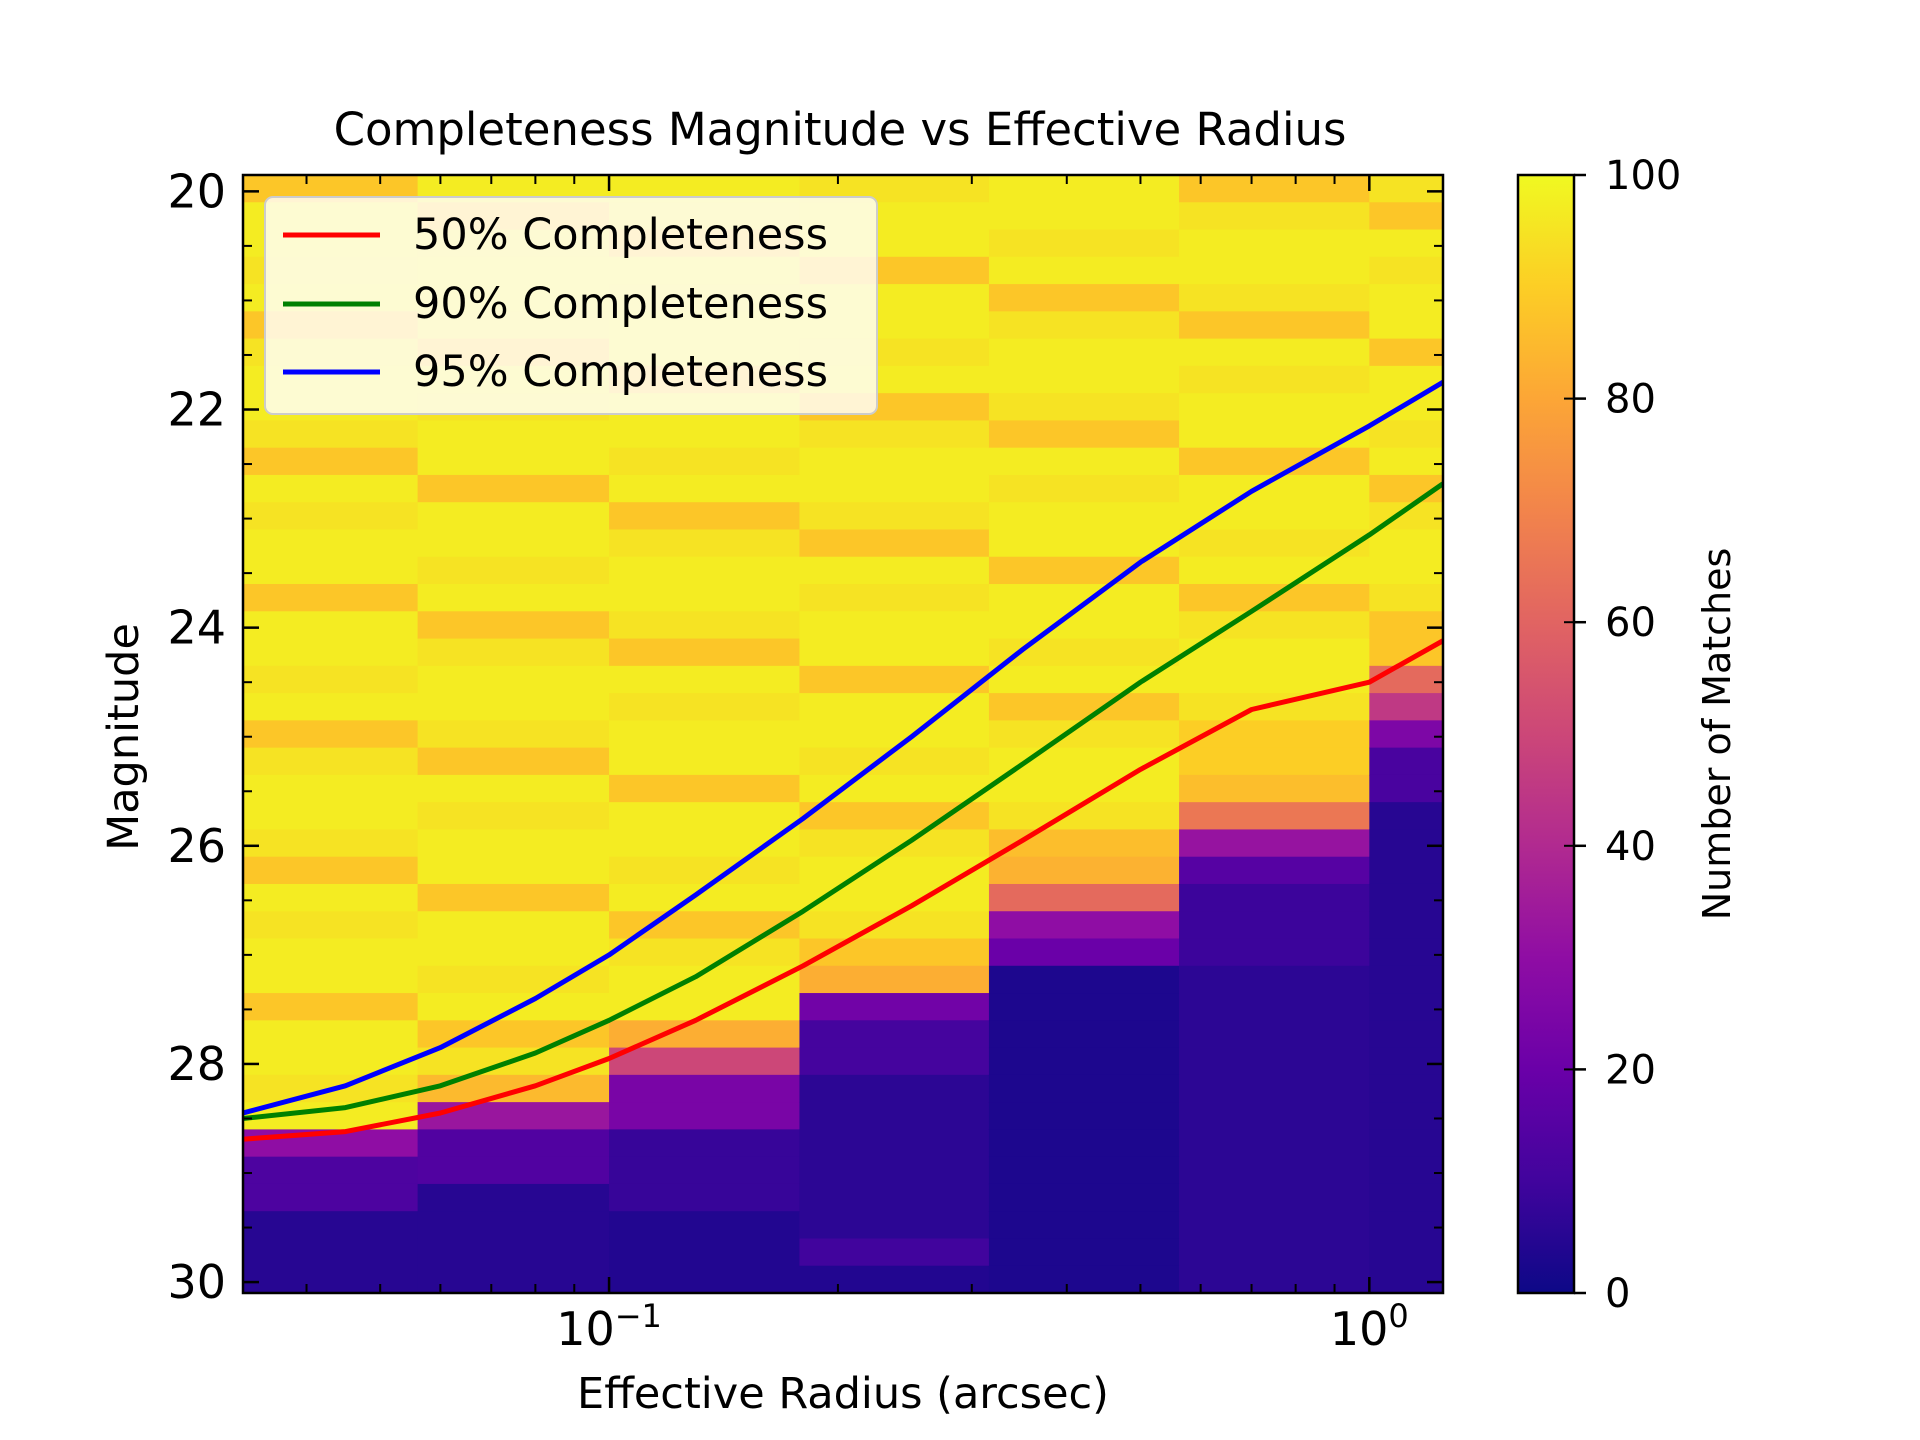 Image resolution: width=1920 pixels, height=1440 pixels. Describe the element at coordinates (1717, 734) in the screenshot. I see `colorbar-label: Number of Matches` at that location.